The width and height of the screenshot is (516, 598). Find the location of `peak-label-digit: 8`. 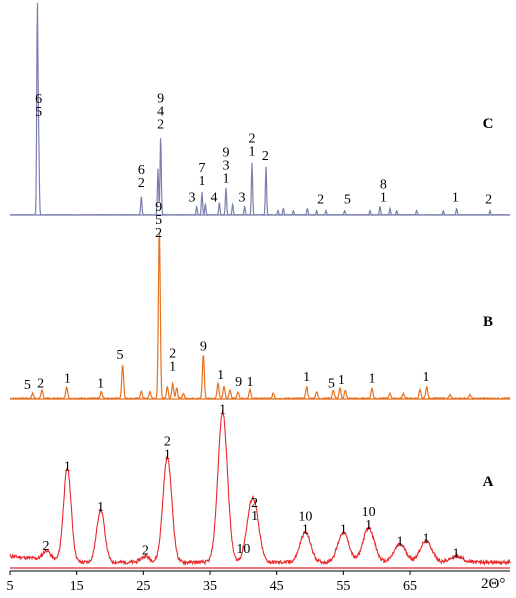

peak-label-digit: 8 is located at coordinates (383, 185).